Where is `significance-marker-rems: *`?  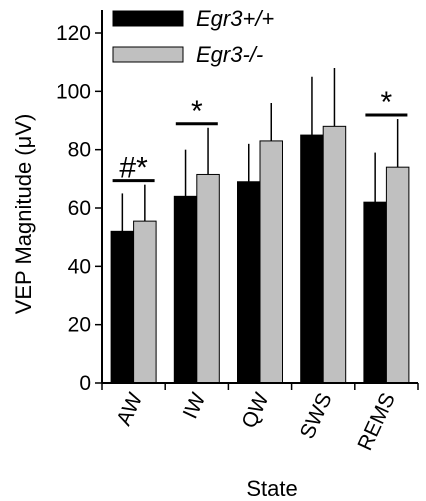 significance-marker-rems: * is located at coordinates (387, 102).